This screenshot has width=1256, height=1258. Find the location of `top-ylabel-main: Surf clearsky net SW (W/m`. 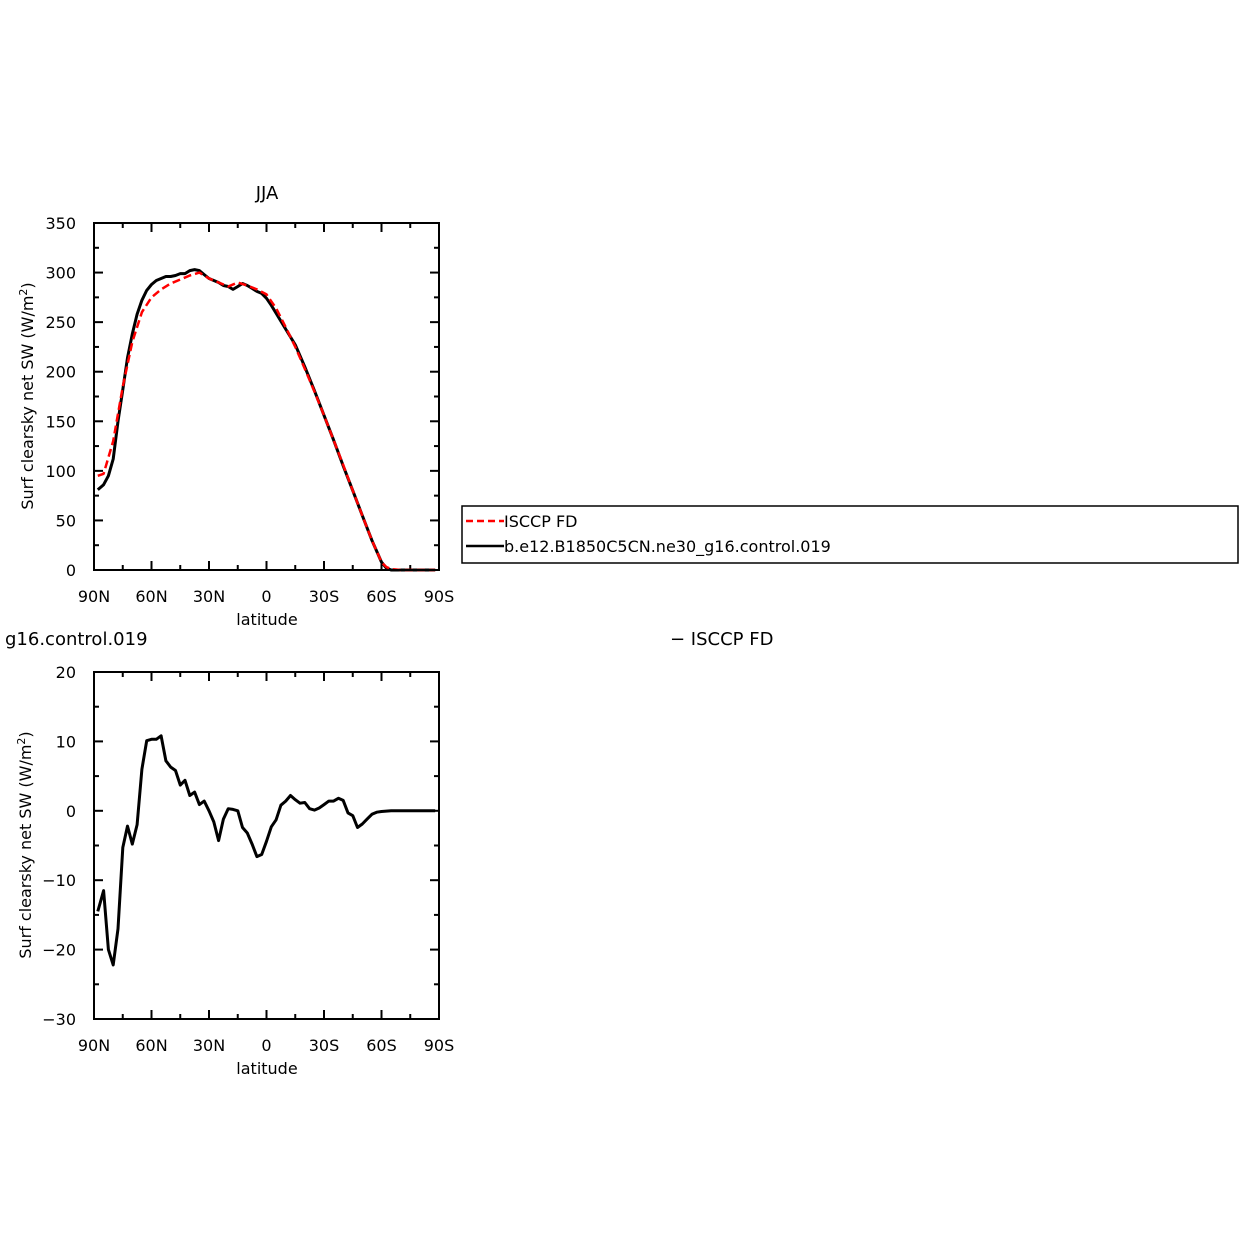

top-ylabel-main: Surf clearsky net SW (W/m is located at coordinates (27, 403).